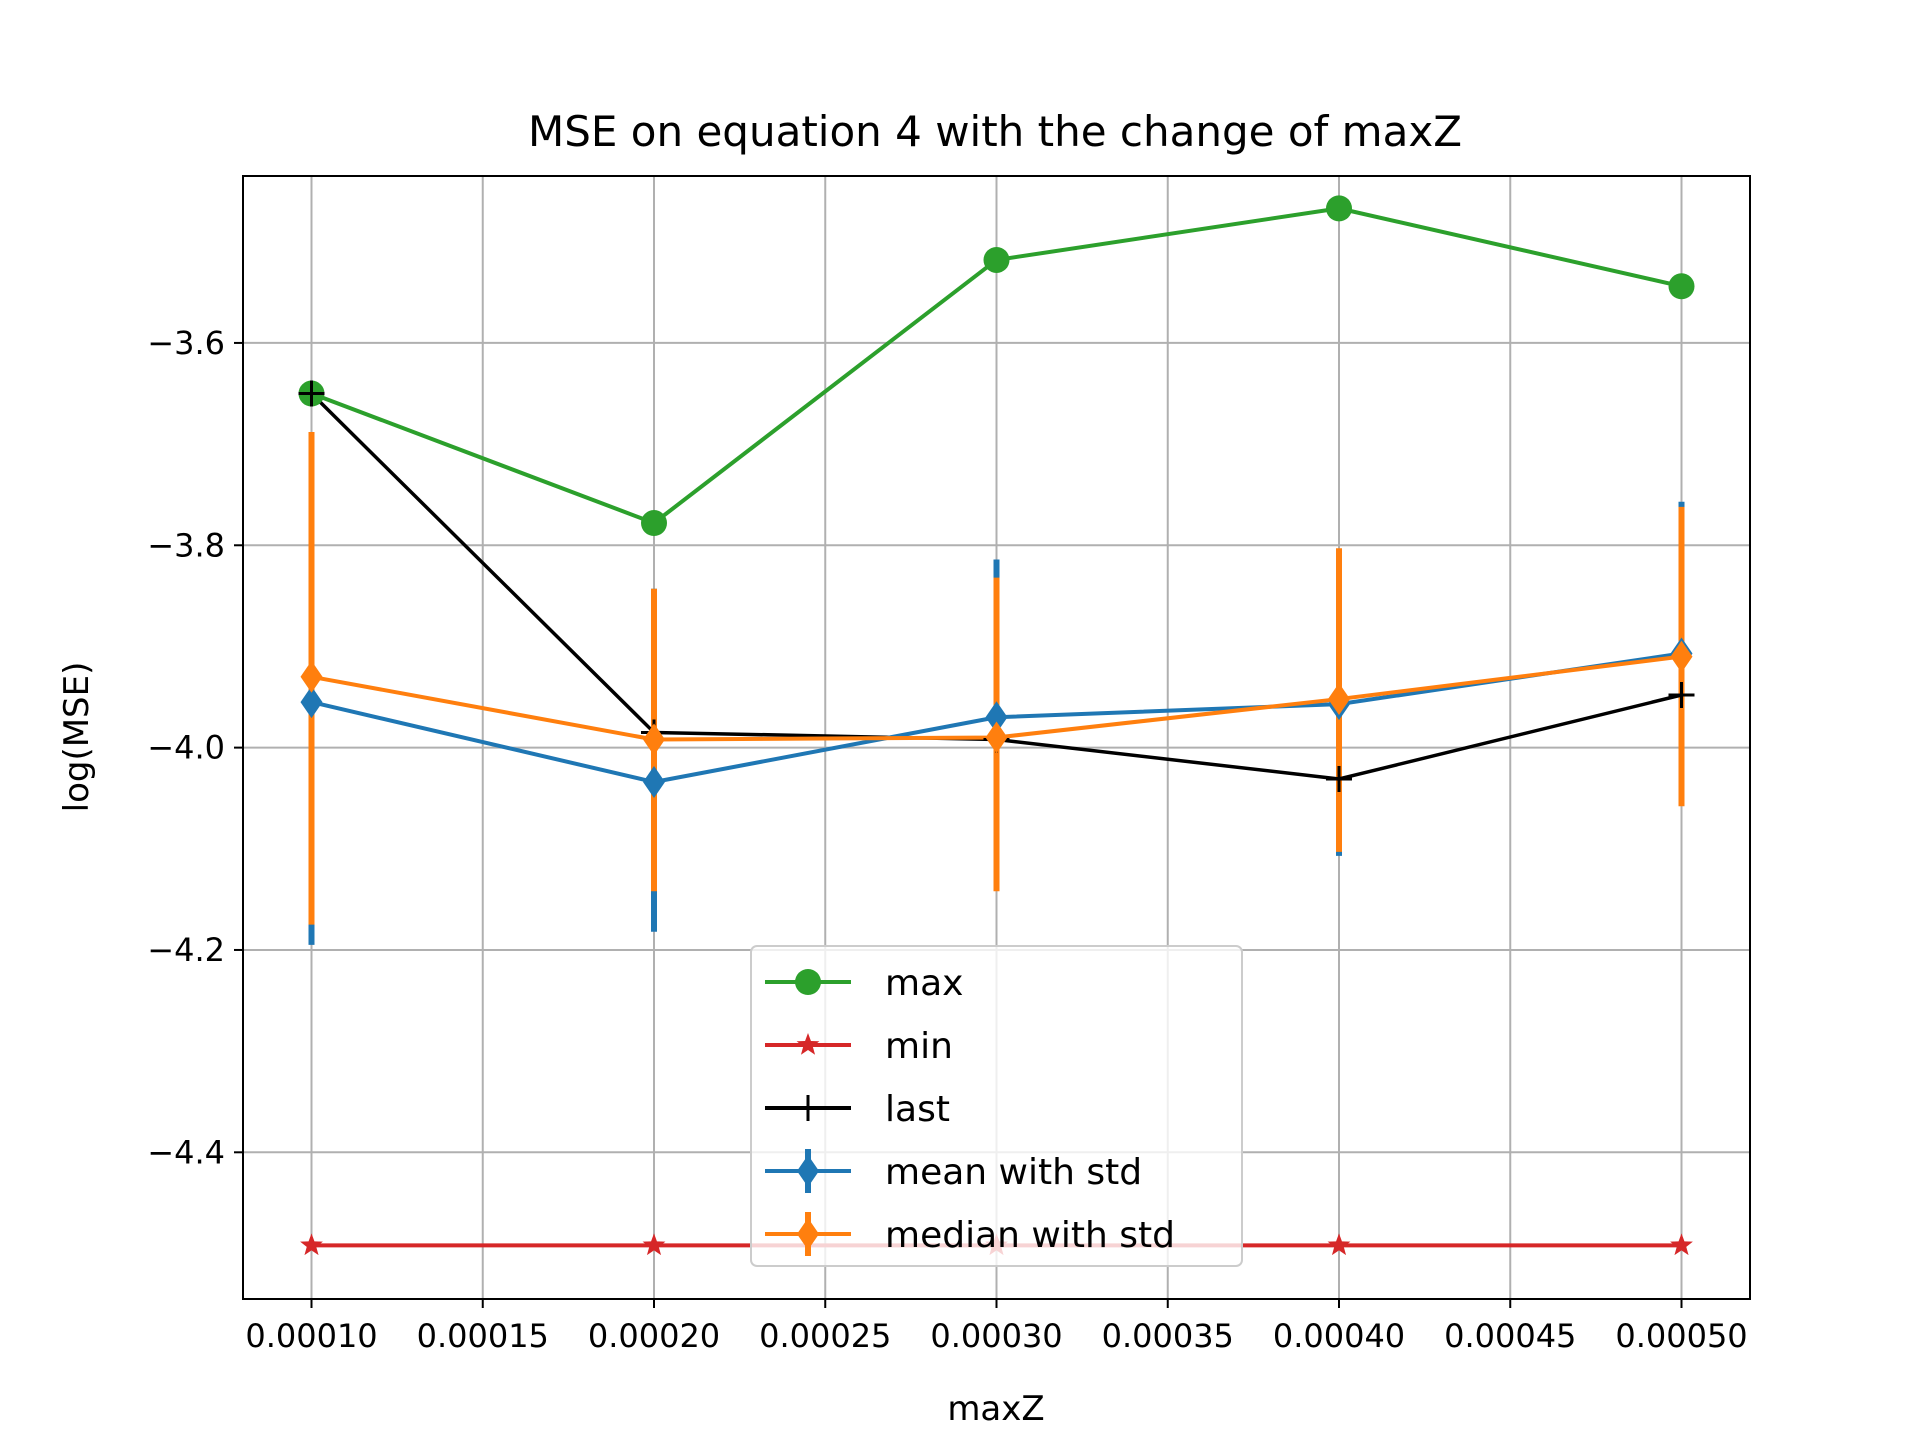 The image size is (1920, 1440). What do you see at coordinates (1510, 1336) in the screenshot?
I see `x-tick-label: 0.00045` at bounding box center [1510, 1336].